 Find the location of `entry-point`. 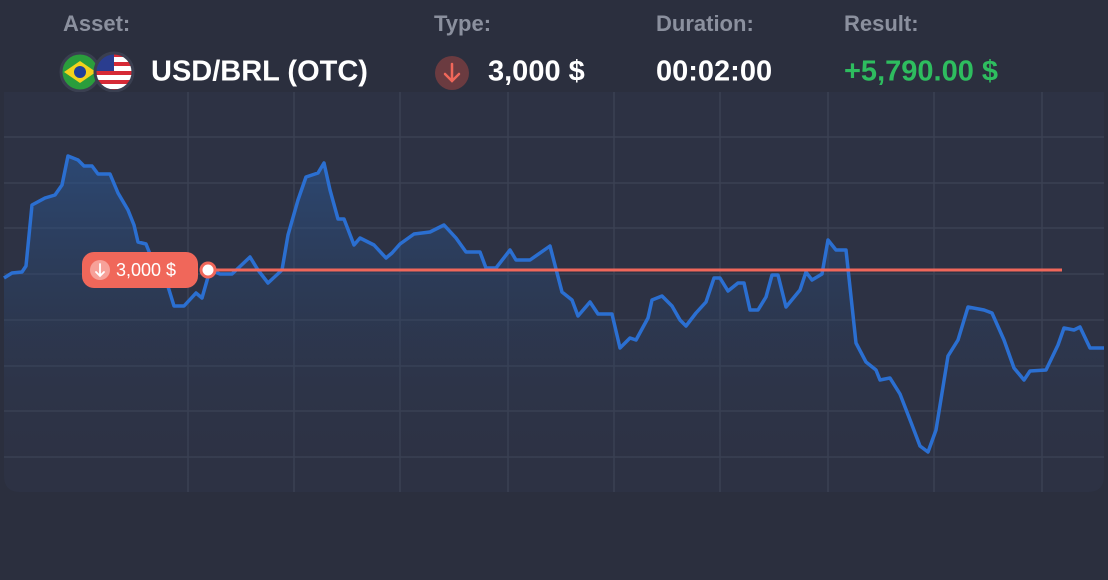

entry-point is located at coordinates (208, 270).